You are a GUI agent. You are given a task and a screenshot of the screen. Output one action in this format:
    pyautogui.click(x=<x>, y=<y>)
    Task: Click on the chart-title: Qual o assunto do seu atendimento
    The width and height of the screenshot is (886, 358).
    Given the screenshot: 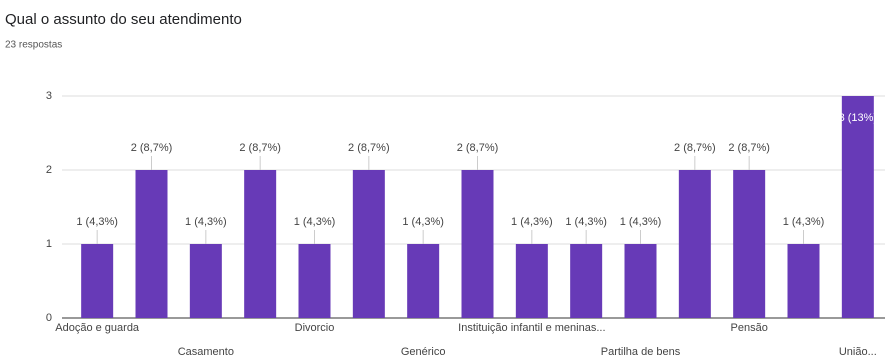 What is the action you would take?
    pyautogui.click(x=123, y=19)
    